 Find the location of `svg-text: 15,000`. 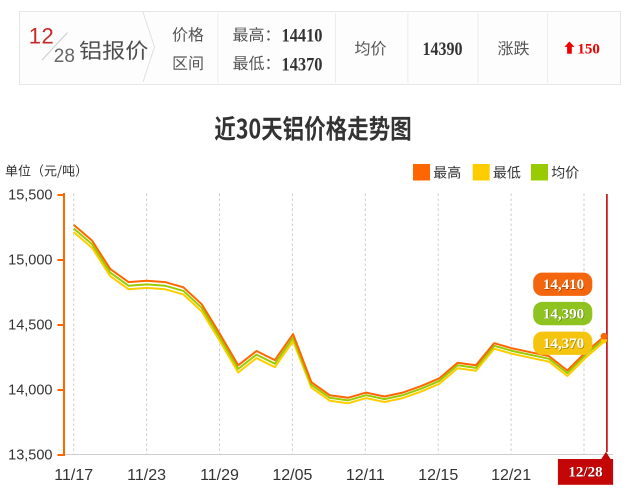

svg-text: 15,000 is located at coordinates (30, 261).